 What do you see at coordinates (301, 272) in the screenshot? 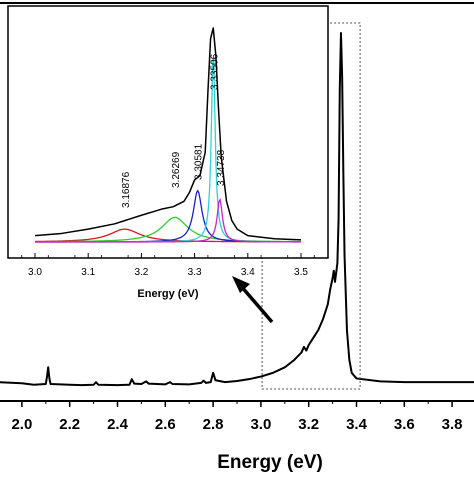
I see `inset-x-tick-label: 3.5` at bounding box center [301, 272].